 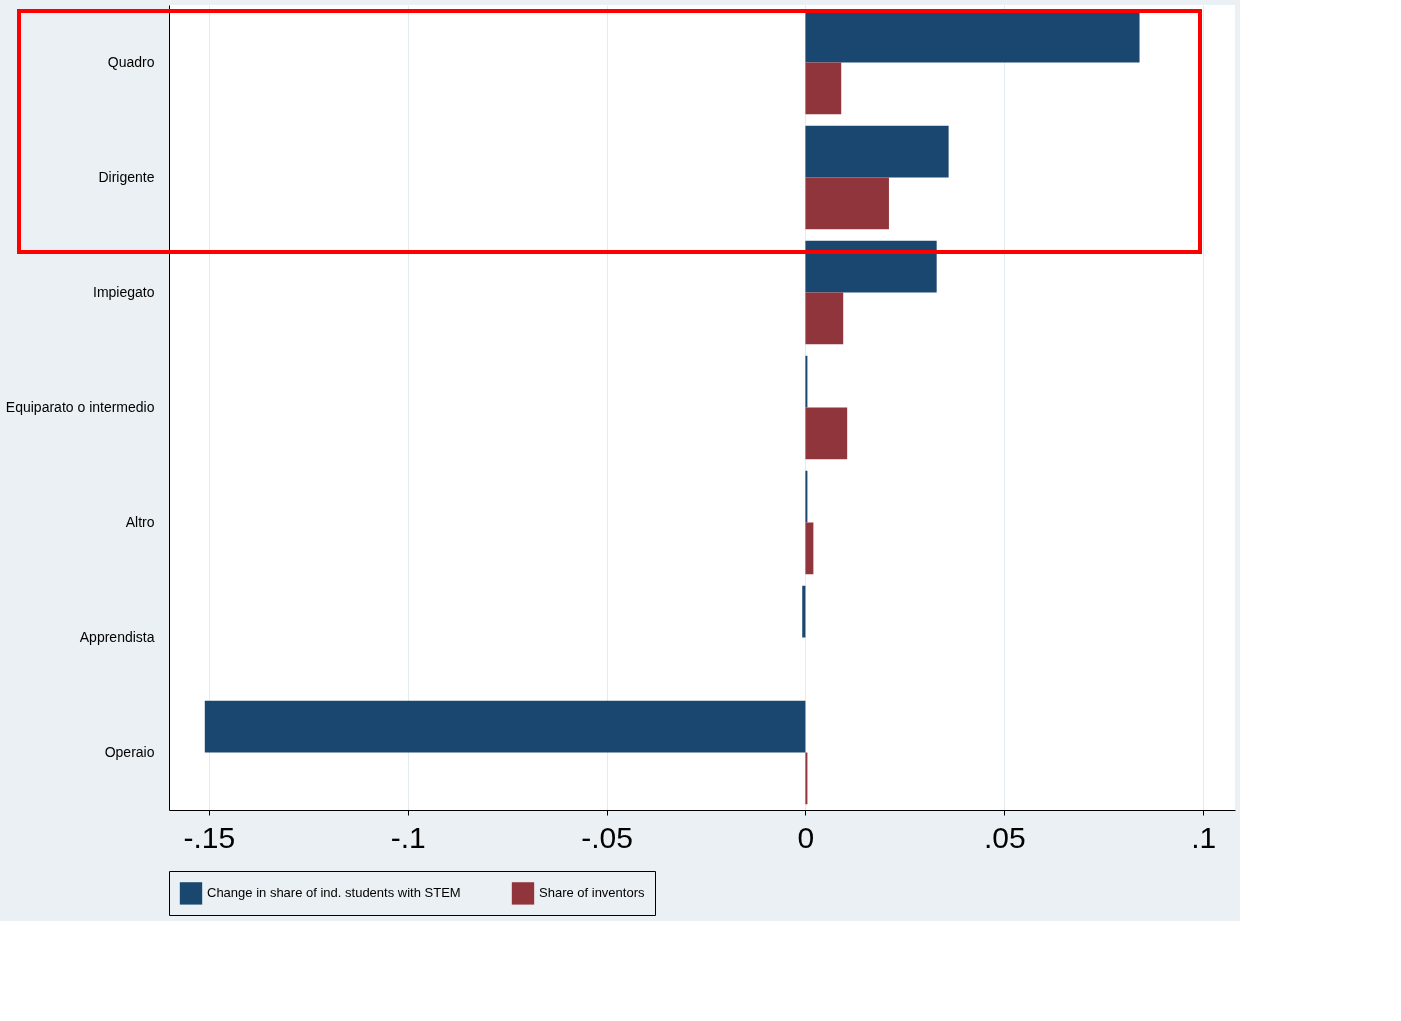 What do you see at coordinates (131, 61) in the screenshot?
I see `y-tick-label: Quadro` at bounding box center [131, 61].